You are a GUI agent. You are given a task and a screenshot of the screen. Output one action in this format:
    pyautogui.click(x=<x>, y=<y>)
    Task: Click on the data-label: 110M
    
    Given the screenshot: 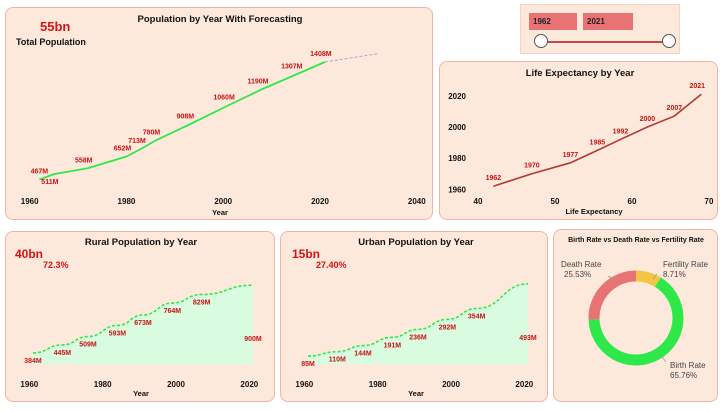 What is the action you would take?
    pyautogui.click(x=337, y=360)
    